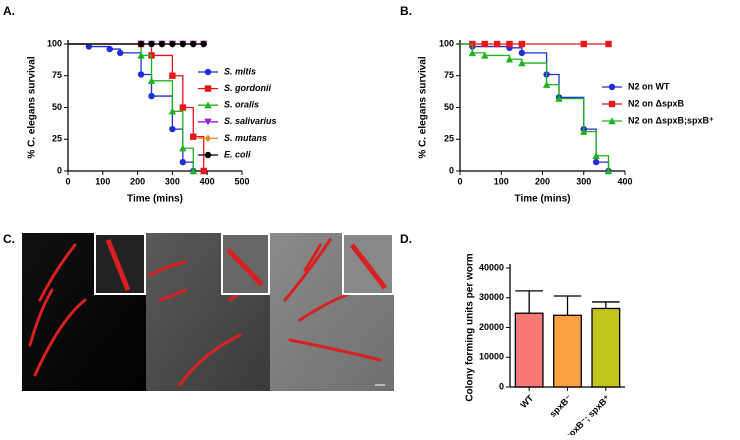  I want to click on legend-label: N2 on WT, so click(649, 86).